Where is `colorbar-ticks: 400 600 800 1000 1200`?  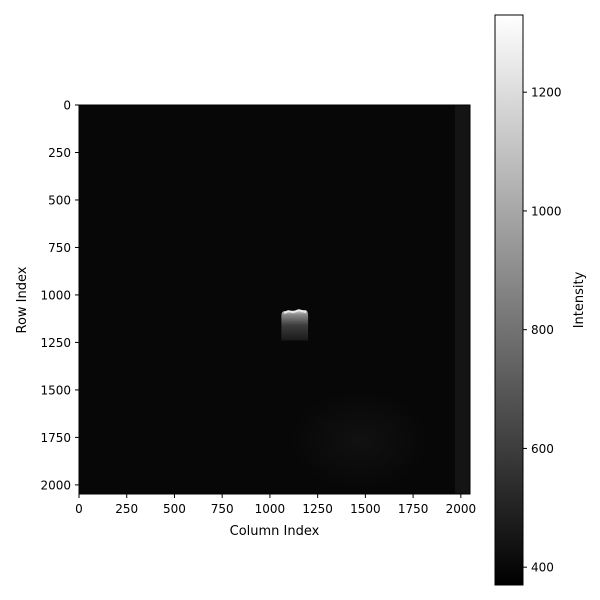
colorbar-ticks: 400 600 800 1000 1200 is located at coordinates (542, 330).